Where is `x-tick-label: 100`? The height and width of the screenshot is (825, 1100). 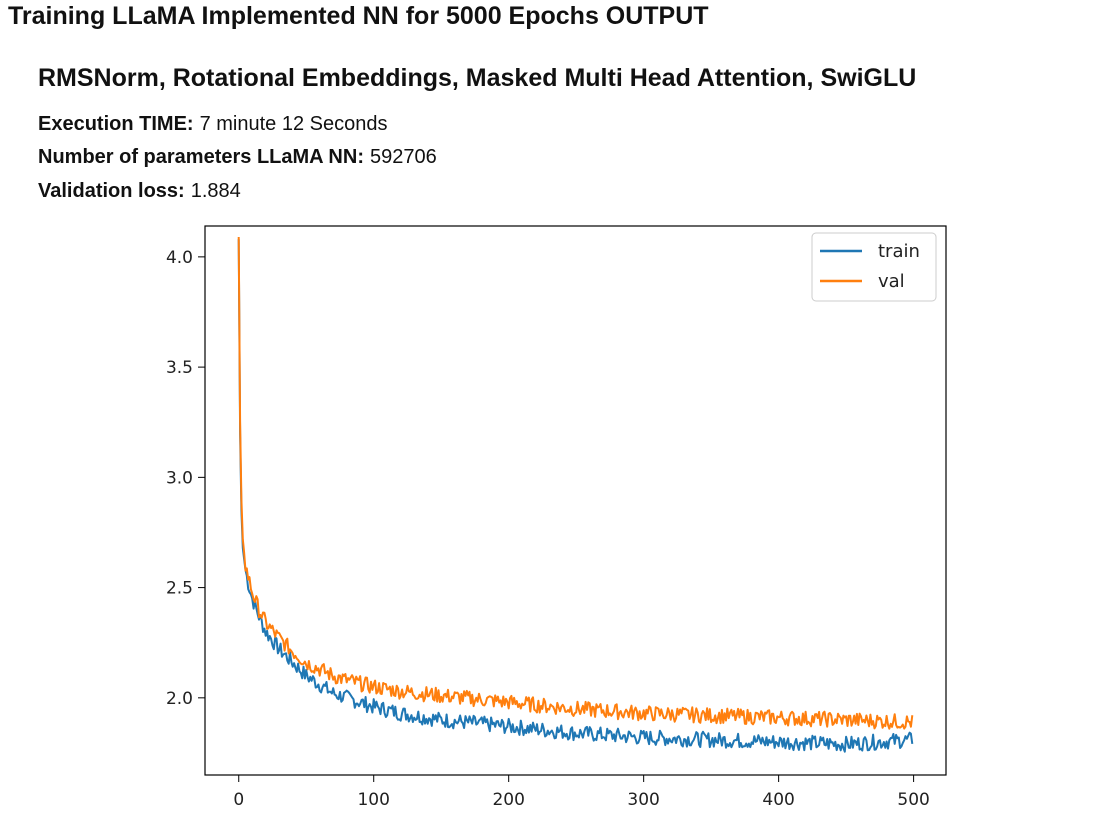
x-tick-label: 100 is located at coordinates (373, 800).